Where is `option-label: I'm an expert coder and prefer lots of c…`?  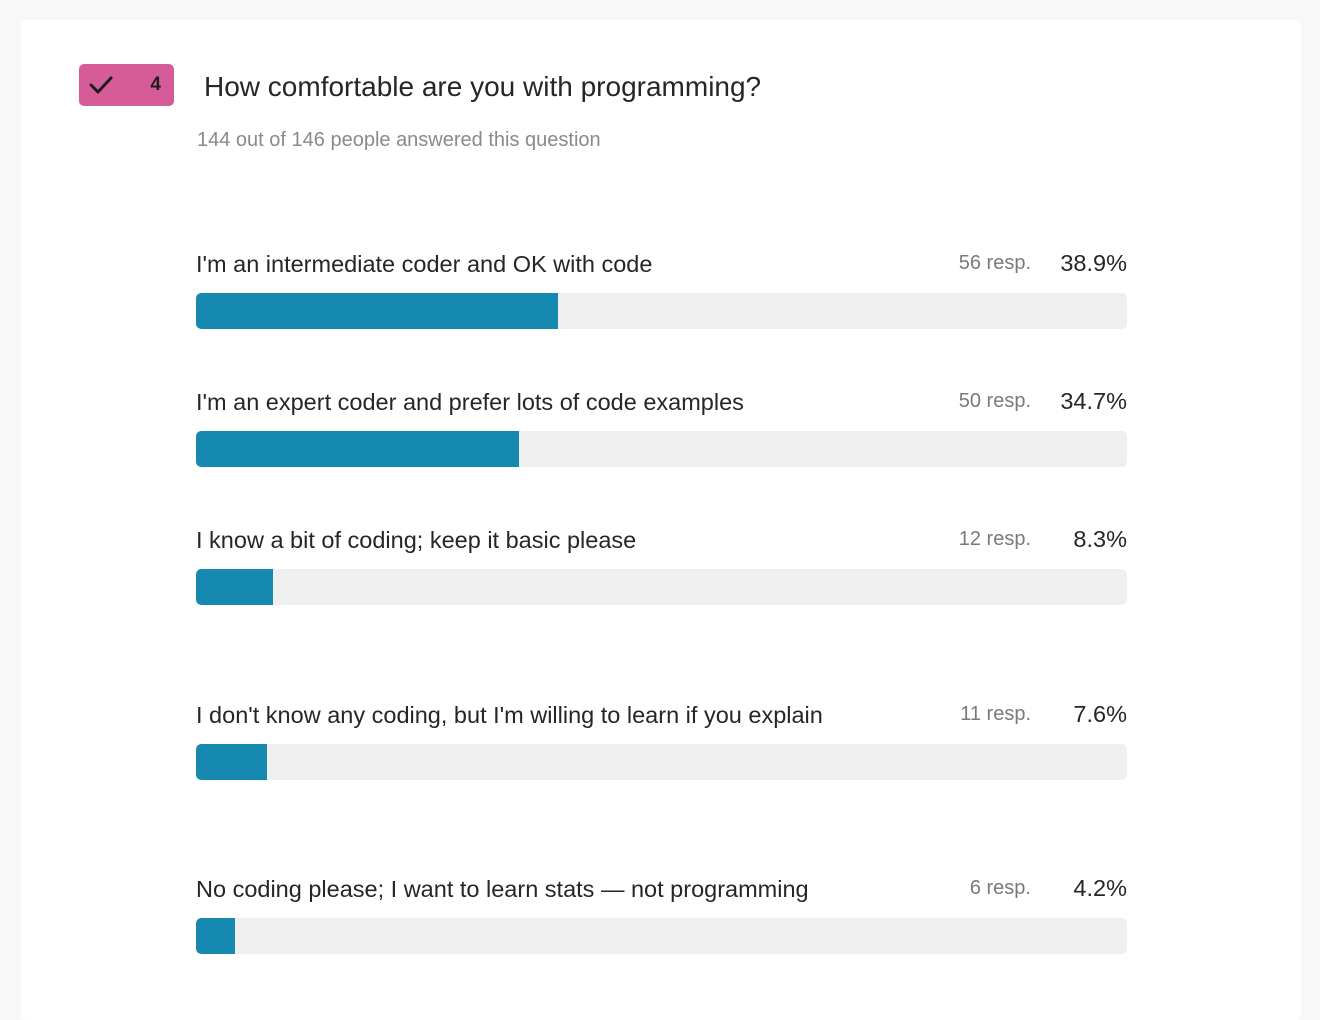
option-label: I'm an expert coder and prefer lots of c… is located at coordinates (470, 402).